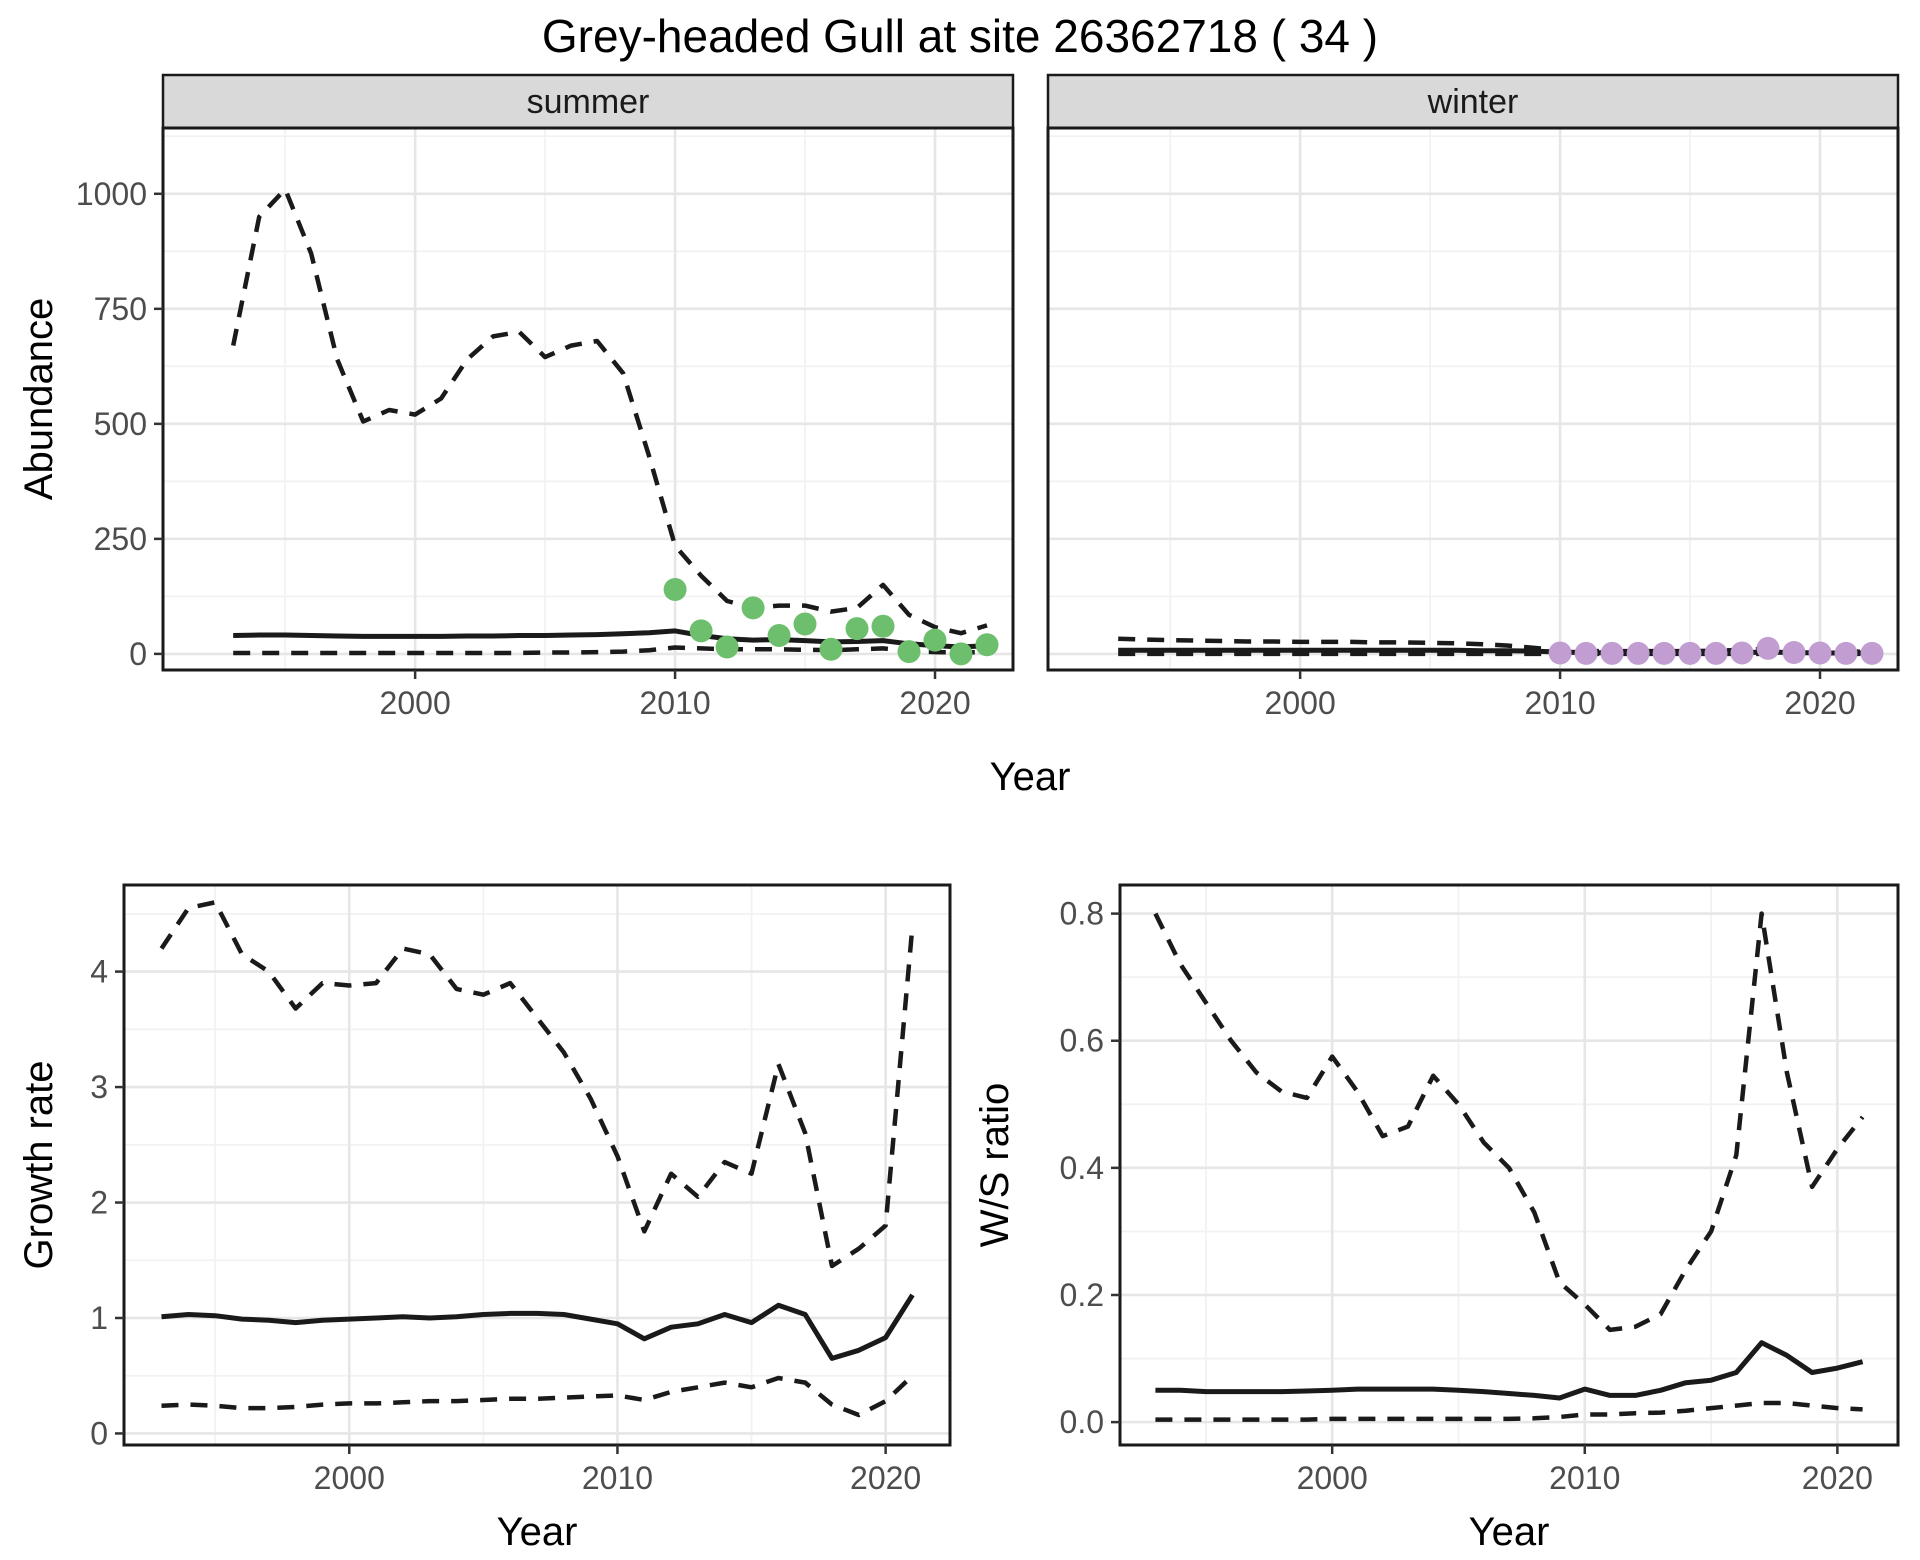 This screenshot has width=1920, height=1560. Describe the element at coordinates (1030, 777) in the screenshot. I see `x-axis-title-top: Year` at that location.